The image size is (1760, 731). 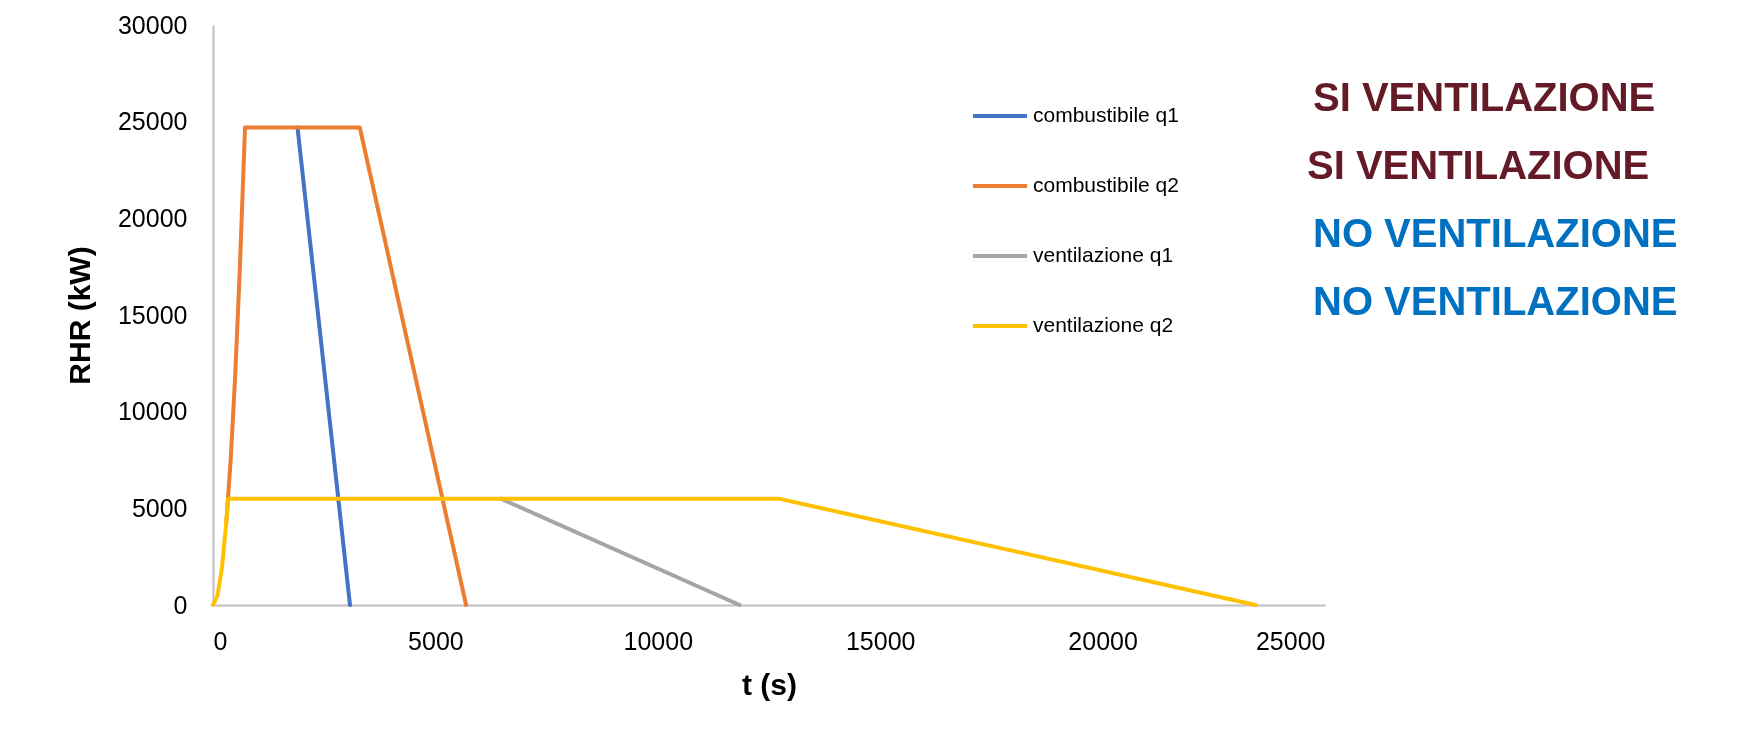 I want to click on x-tick-label: 0, so click(x=220, y=640).